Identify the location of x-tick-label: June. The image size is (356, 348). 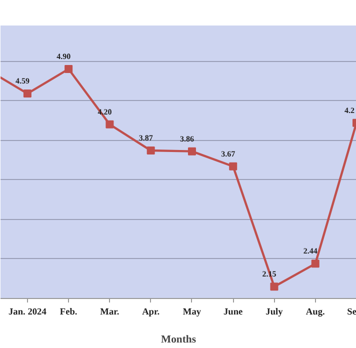
(233, 313).